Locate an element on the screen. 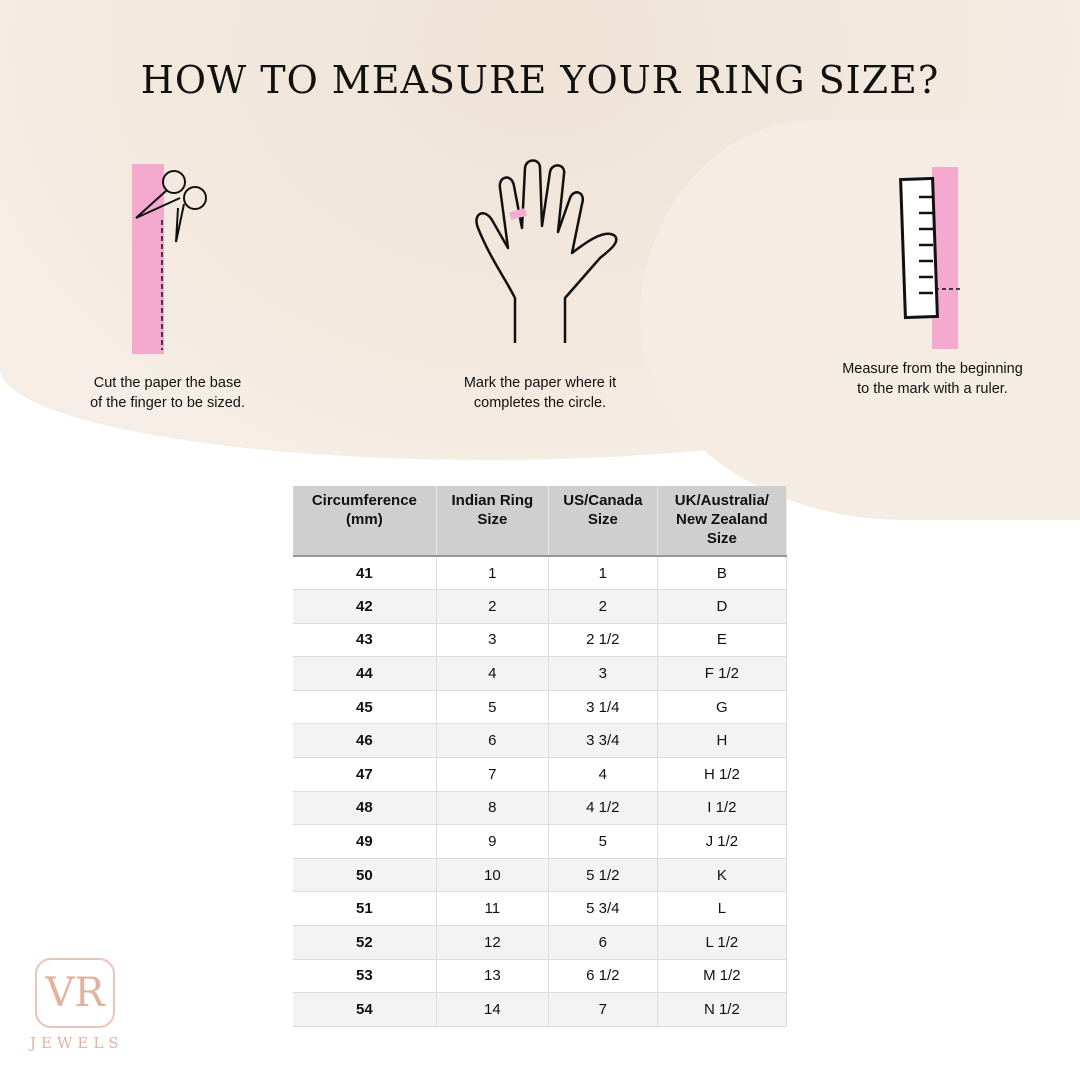 This screenshot has height=1080, width=1080. table-row: 53 13 6 1/2 M 1/2 is located at coordinates (540, 976).